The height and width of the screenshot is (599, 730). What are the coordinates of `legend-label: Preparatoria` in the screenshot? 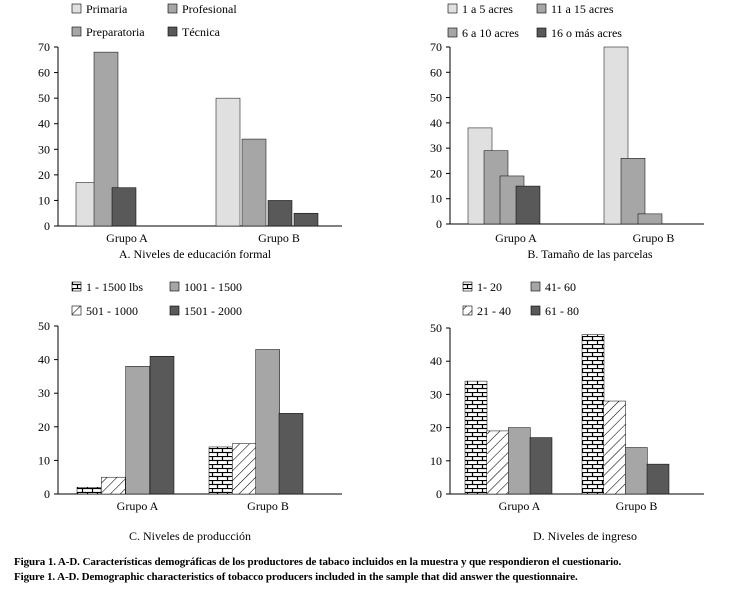 It's located at (115, 32).